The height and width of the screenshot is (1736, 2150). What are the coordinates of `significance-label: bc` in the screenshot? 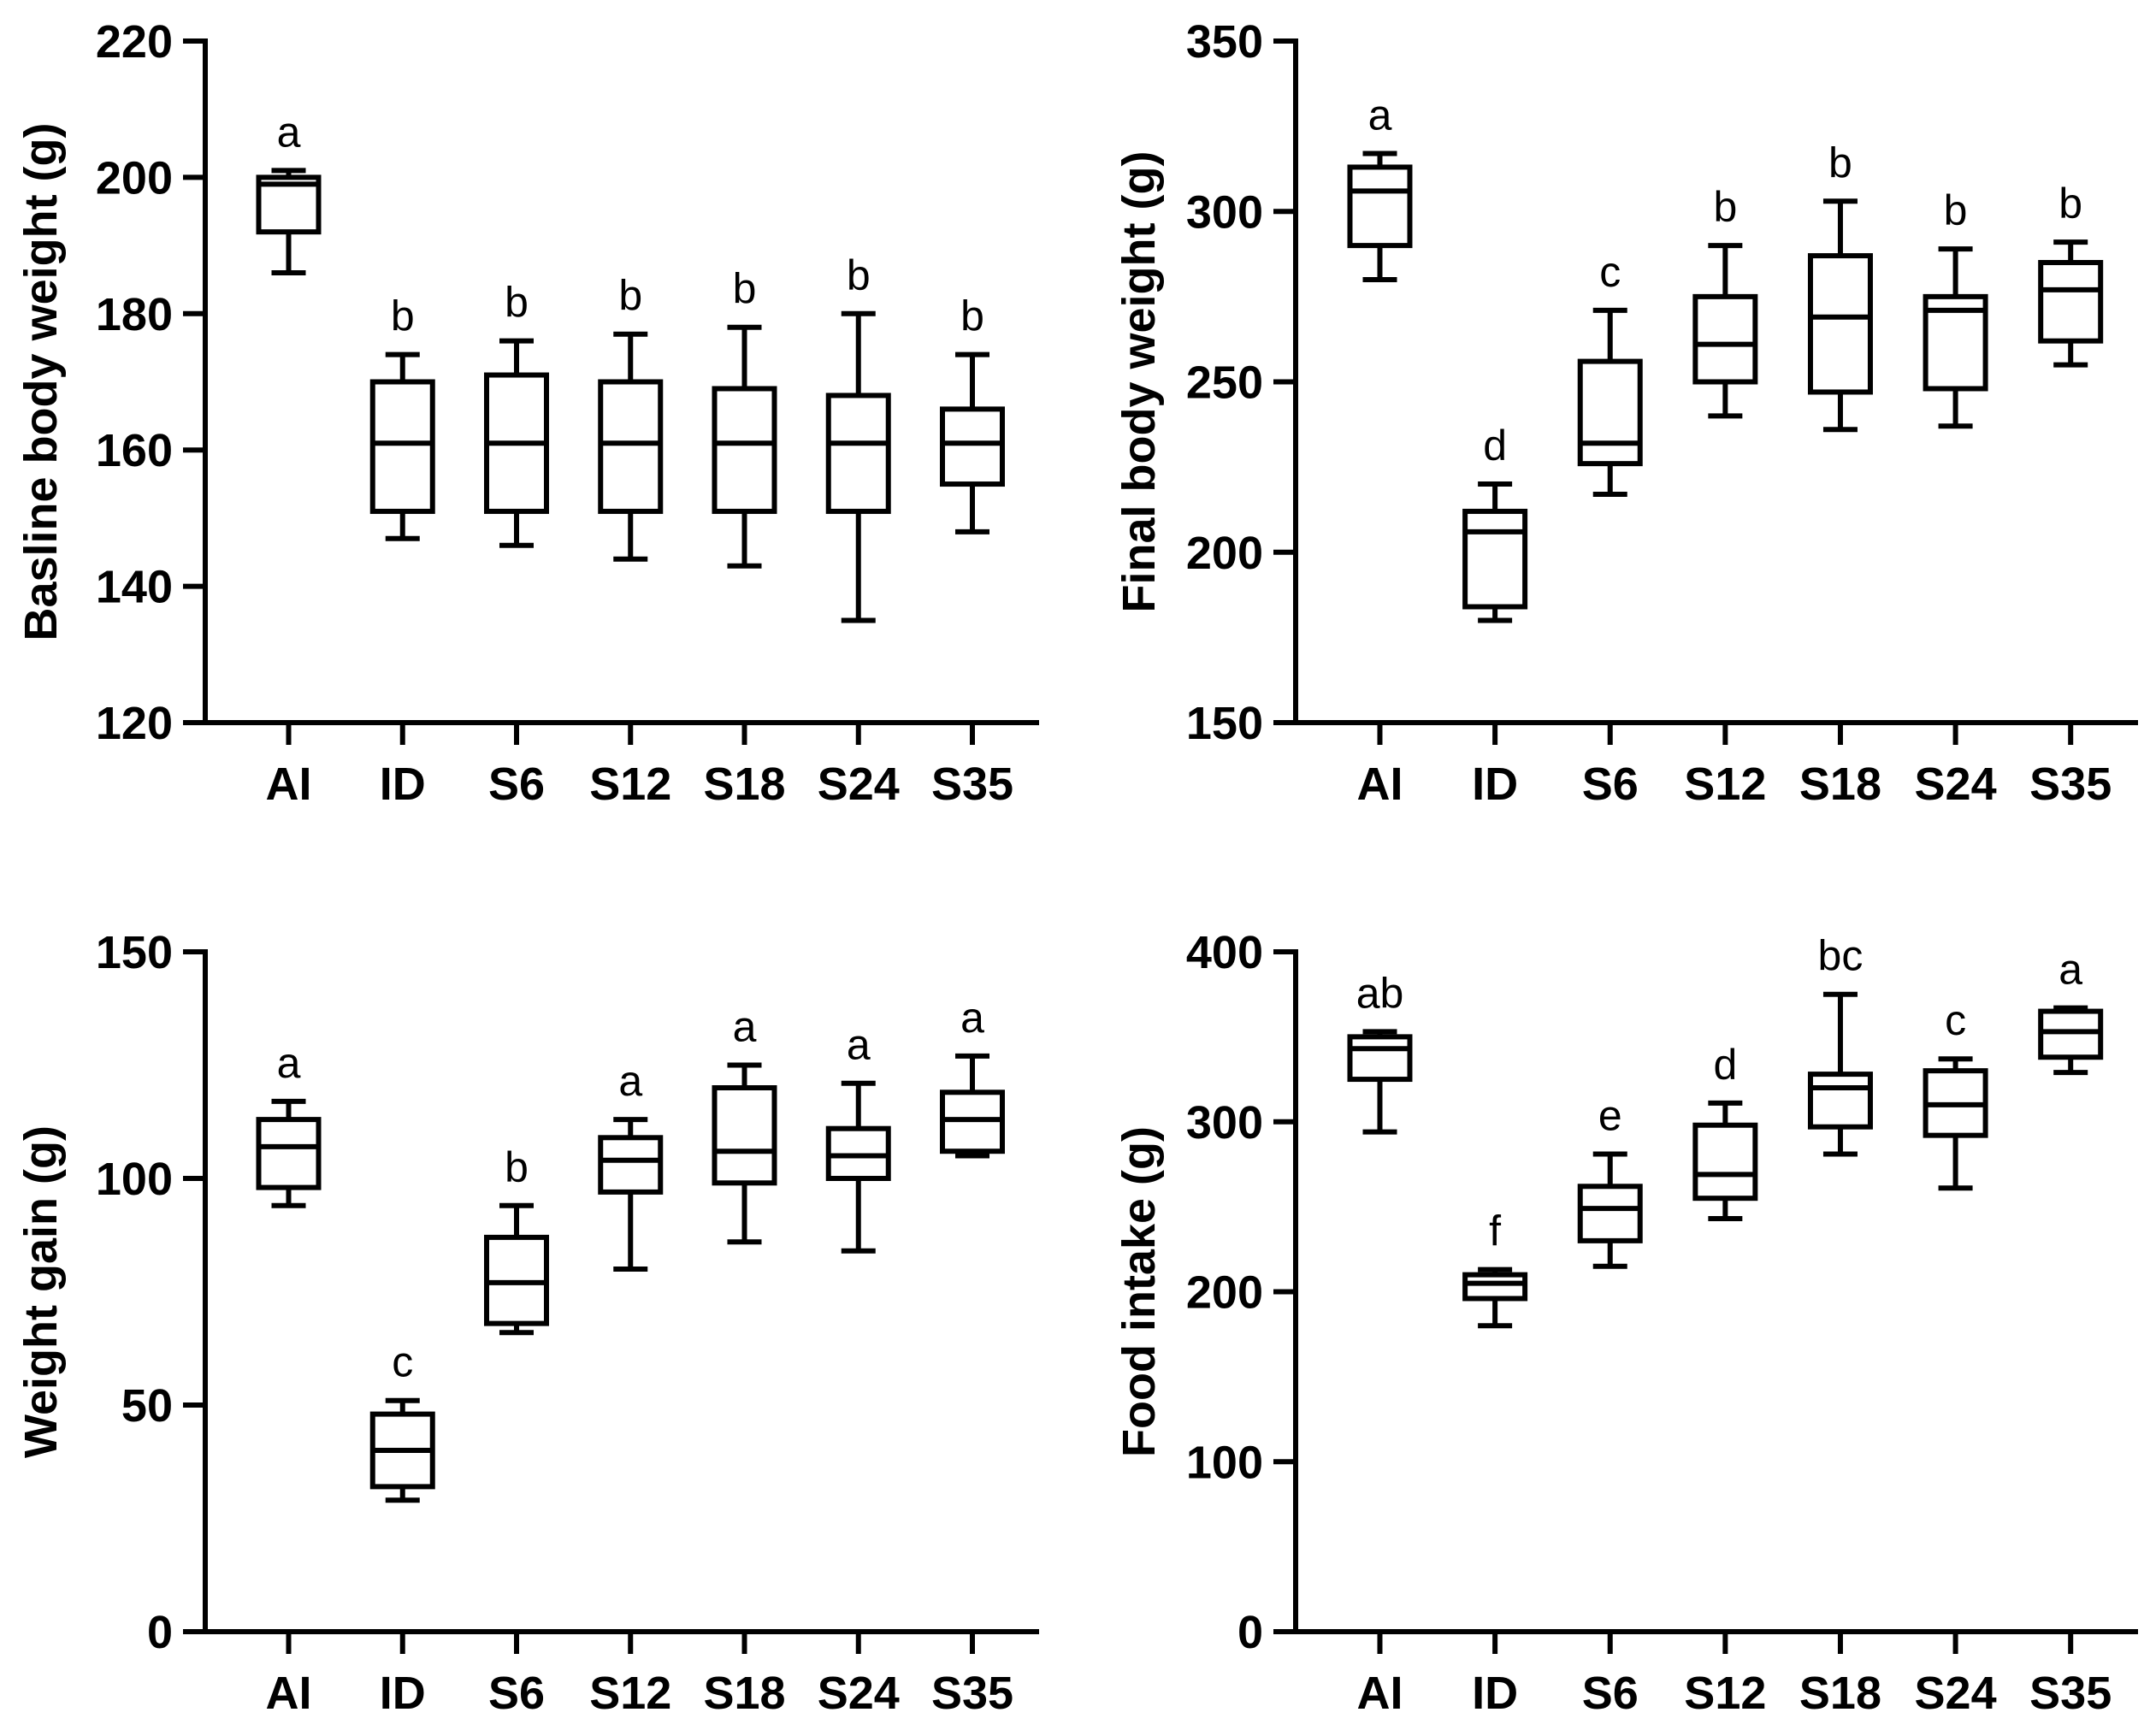 It's located at (1841, 956).